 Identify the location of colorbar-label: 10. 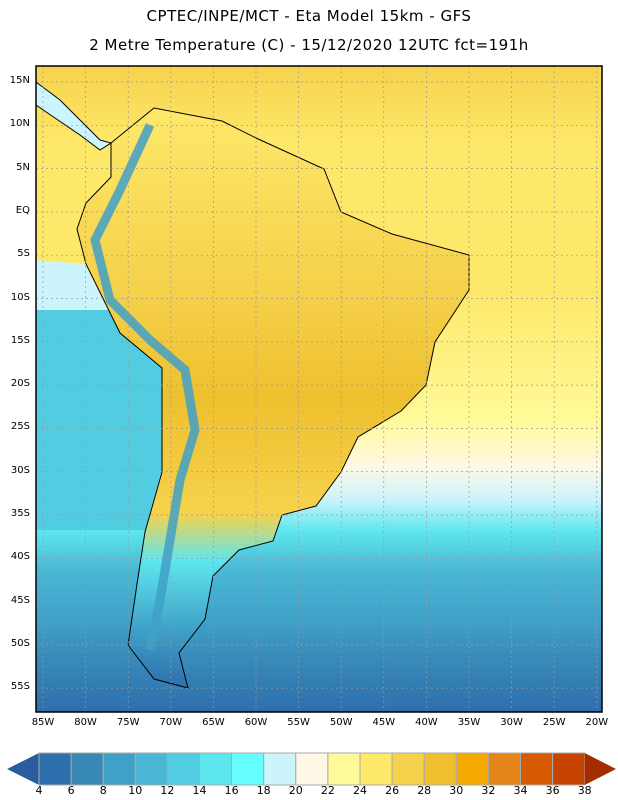
(135, 790).